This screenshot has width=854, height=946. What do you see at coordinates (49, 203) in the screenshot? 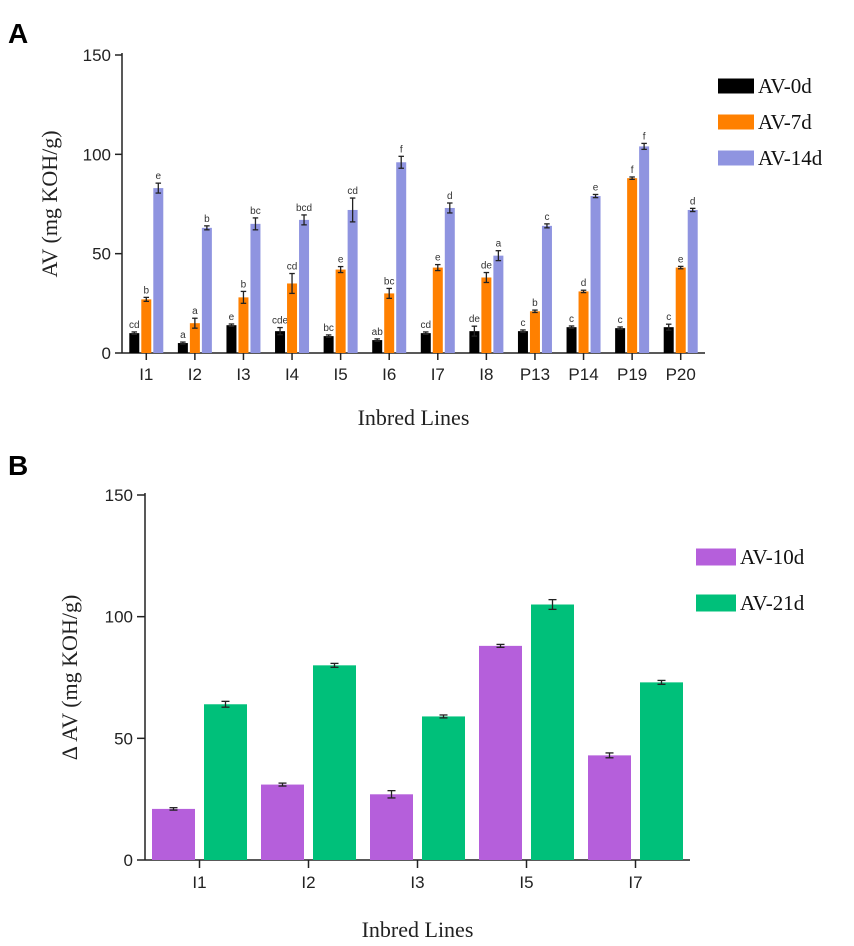
I see `y-axis-title: AV (mg KOH/g)` at bounding box center [49, 203].